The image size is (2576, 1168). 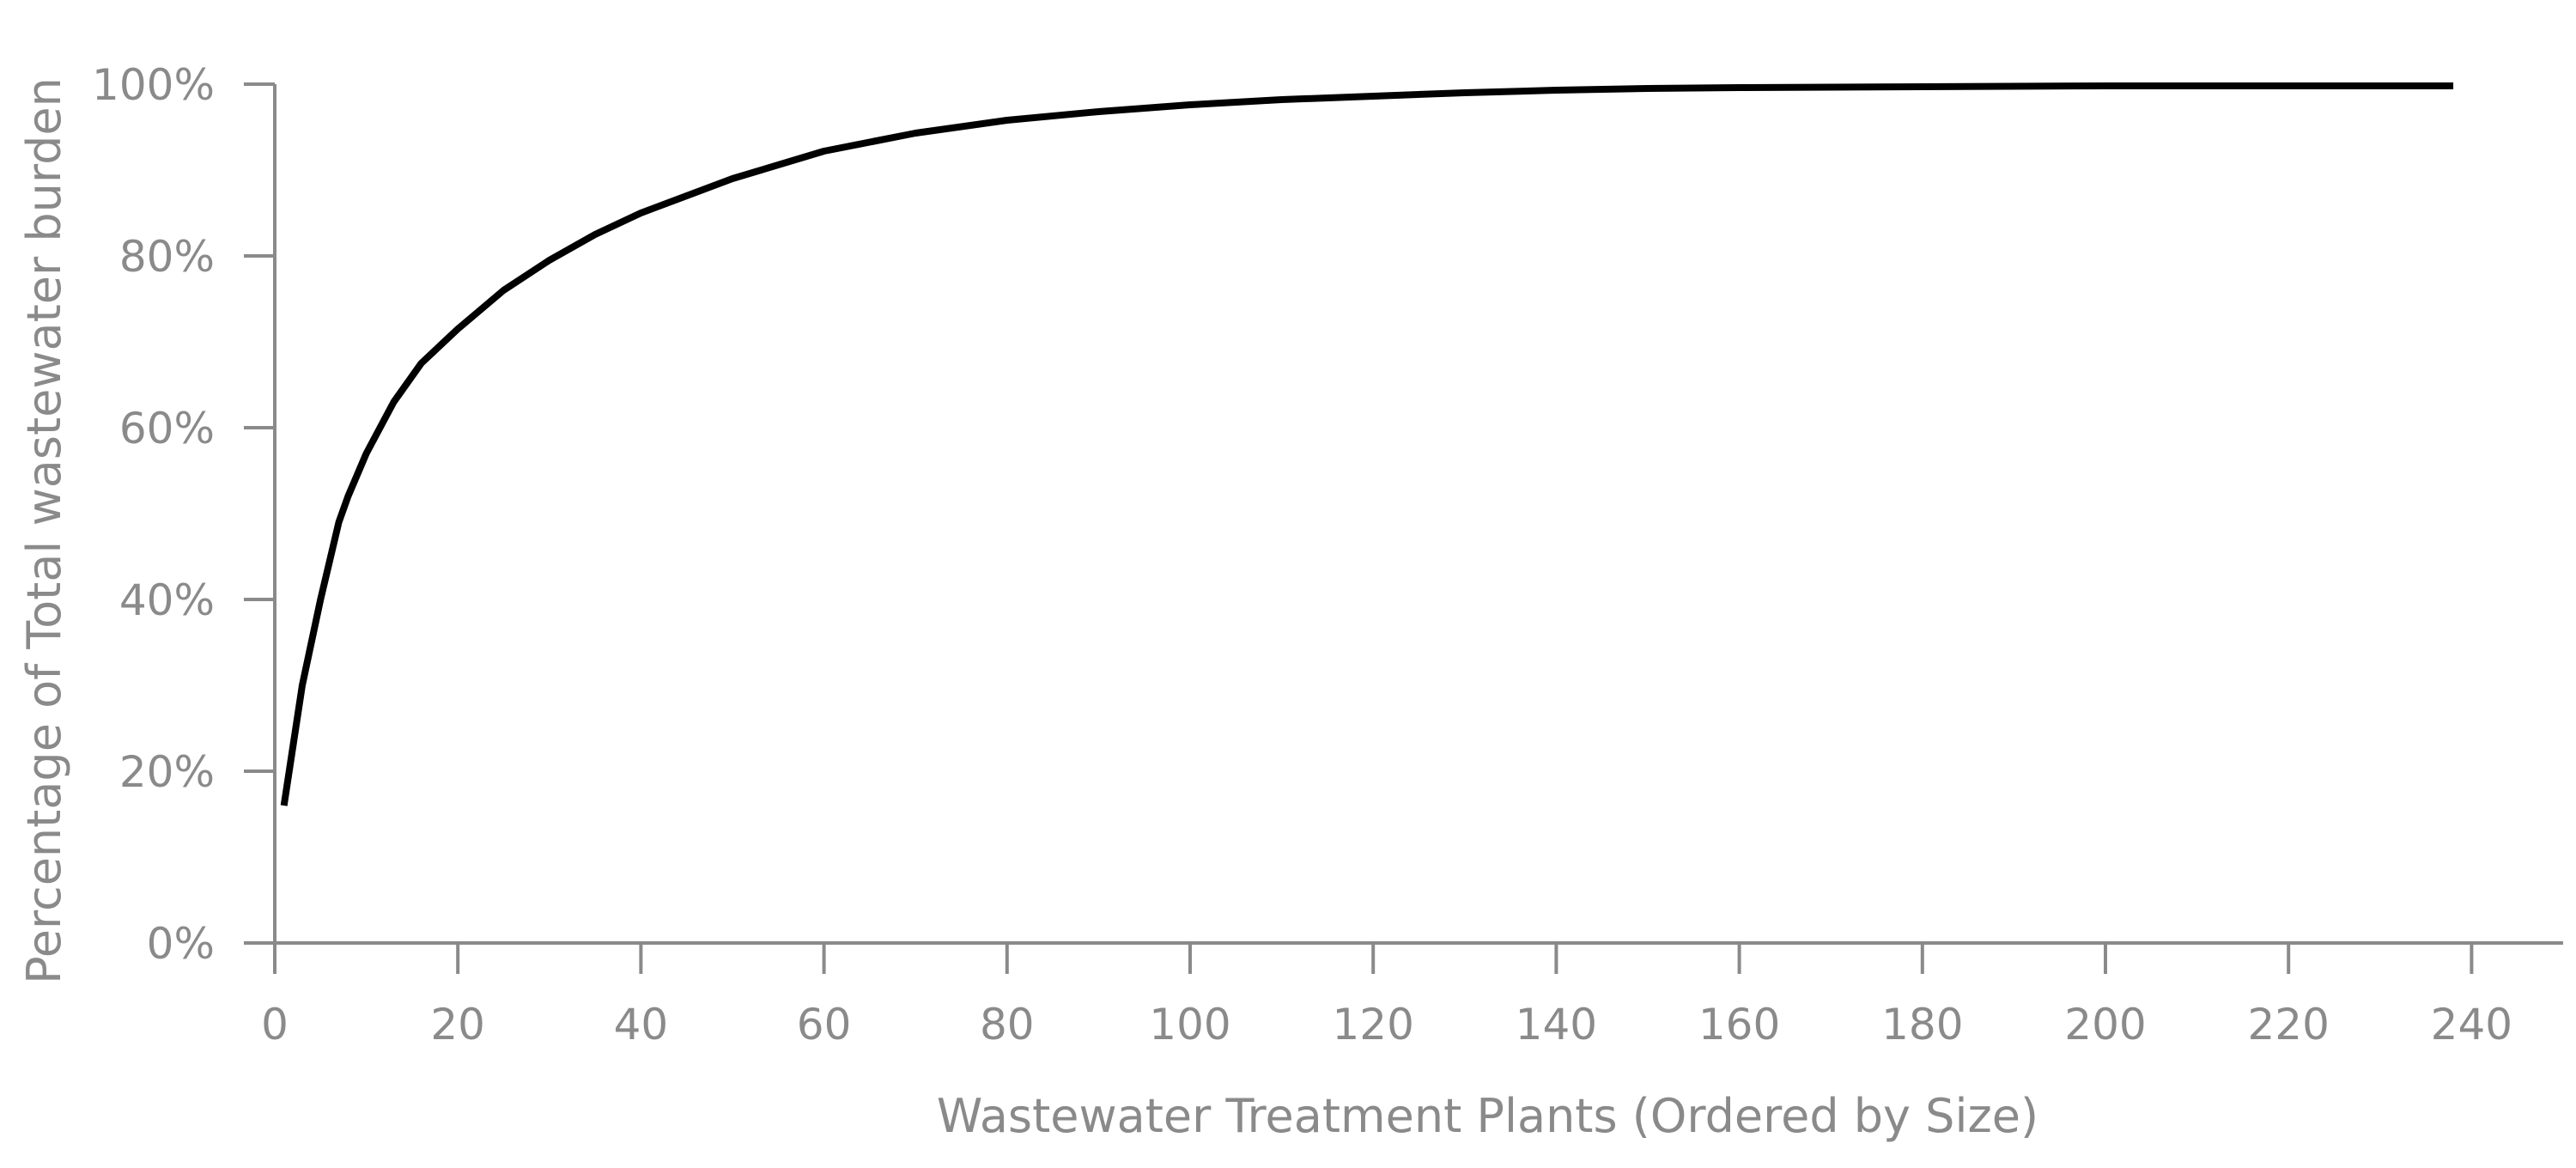 I want to click on x-tick-label: 40, so click(x=641, y=1024).